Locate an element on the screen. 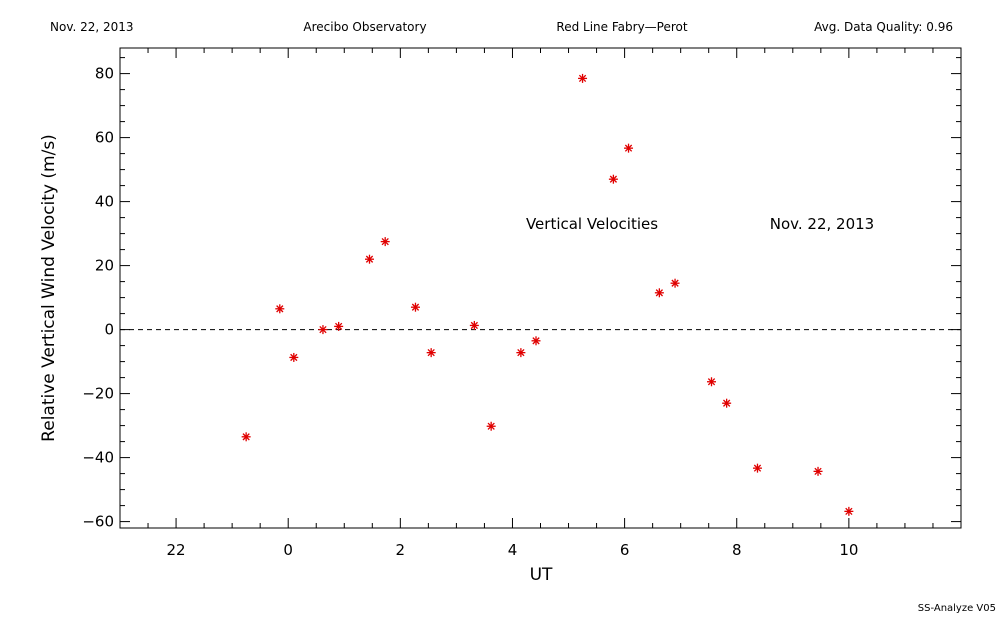 The height and width of the screenshot is (625, 1000). y-axis-title: Relative Vertical Wind Velocity (m/s) is located at coordinates (49, 288).